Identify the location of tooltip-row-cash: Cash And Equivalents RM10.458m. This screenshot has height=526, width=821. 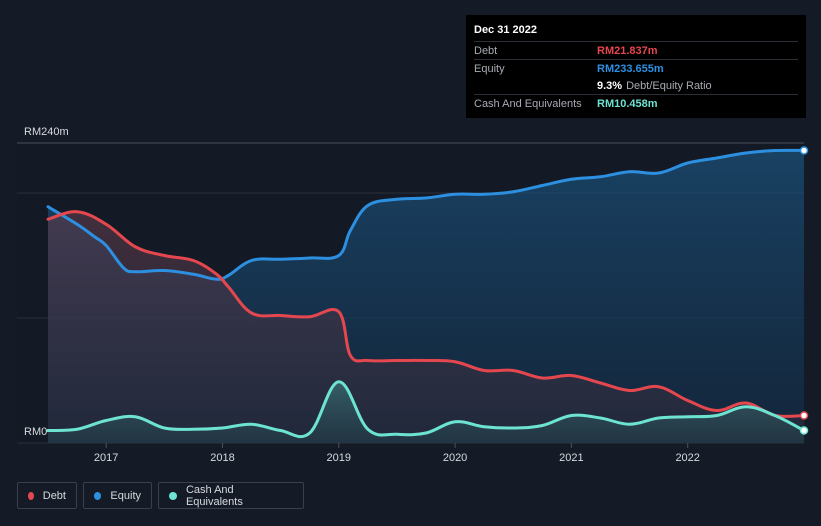
(636, 103).